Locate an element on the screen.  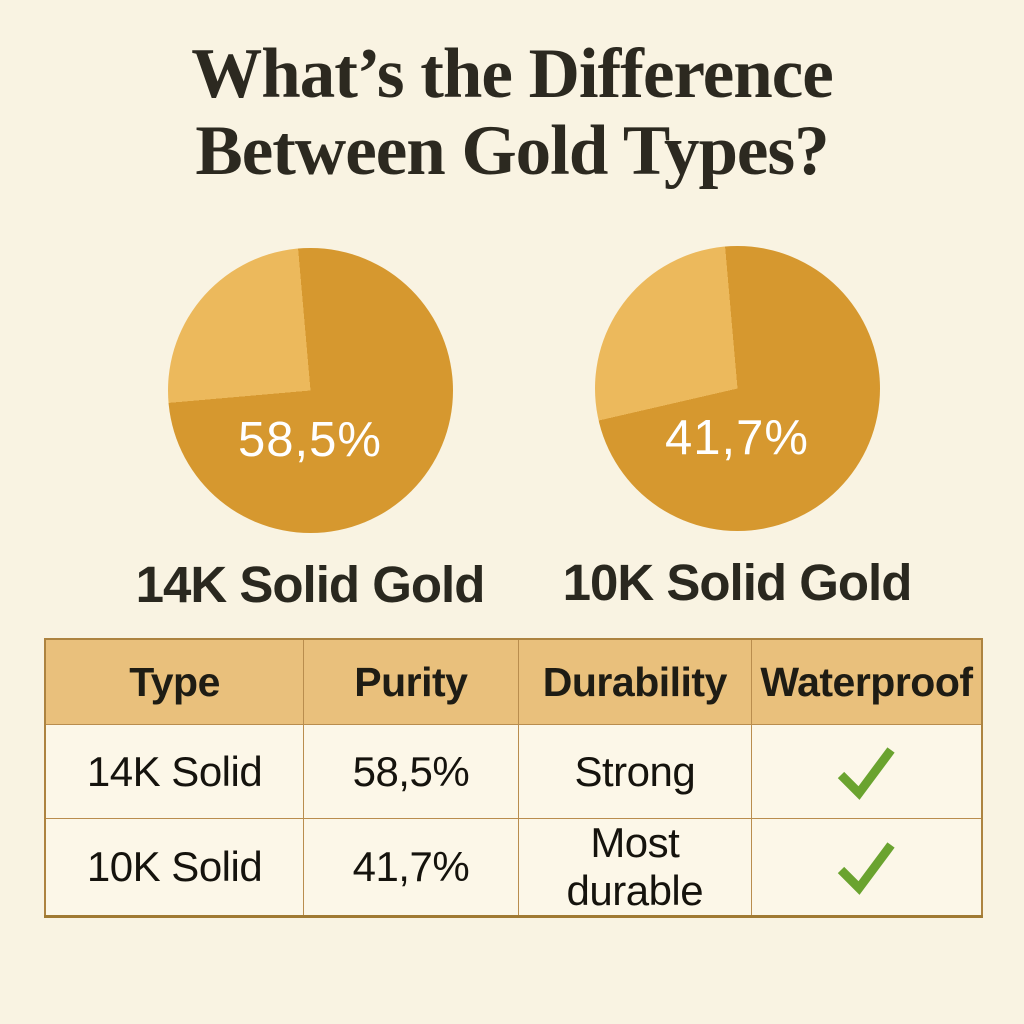
pie-chart-10k: 41,7% is located at coordinates (737, 388).